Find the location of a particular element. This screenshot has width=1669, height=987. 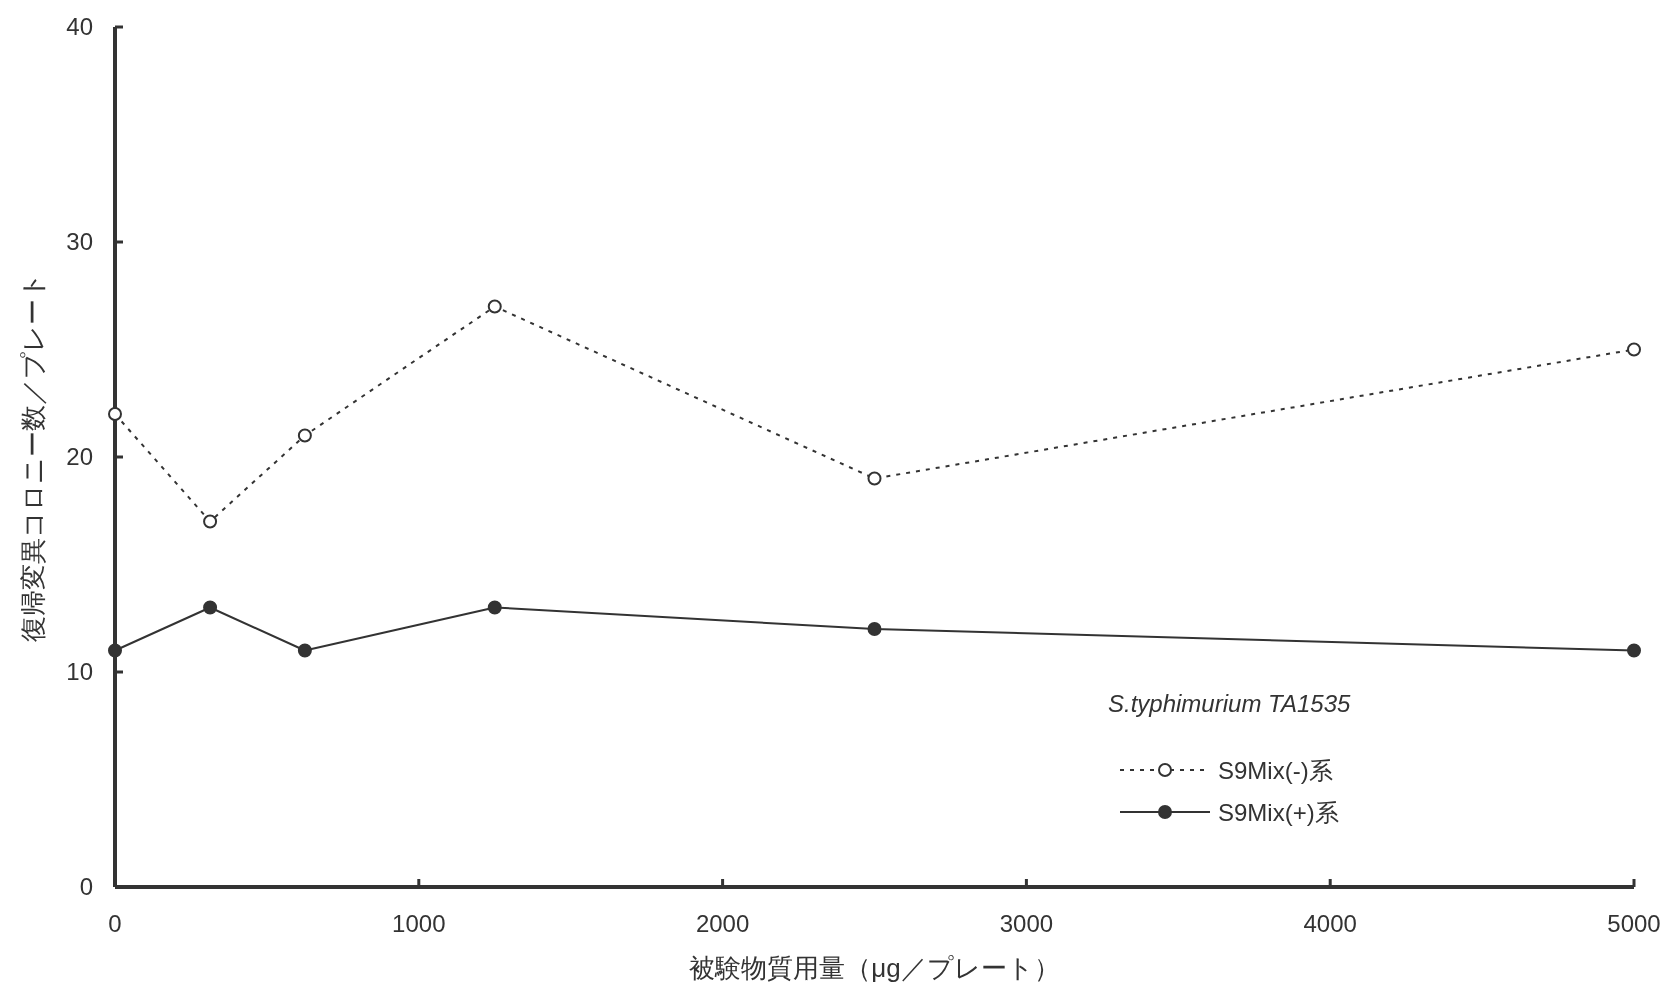

y-axis-title: 復帰変異コロニー数／プレート is located at coordinates (33, 457).